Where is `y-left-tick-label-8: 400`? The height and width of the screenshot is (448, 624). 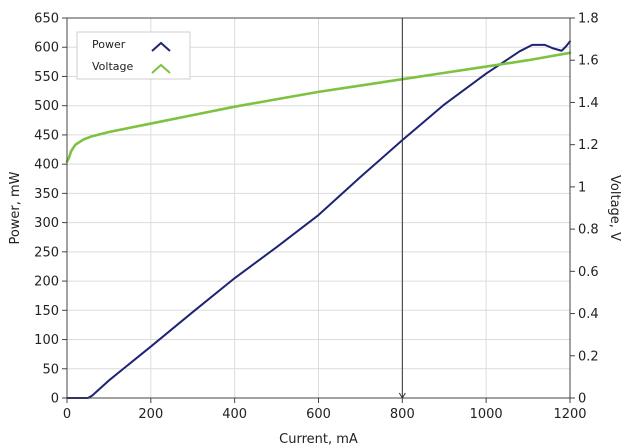
y-left-tick-label-8: 400 is located at coordinates (46, 165).